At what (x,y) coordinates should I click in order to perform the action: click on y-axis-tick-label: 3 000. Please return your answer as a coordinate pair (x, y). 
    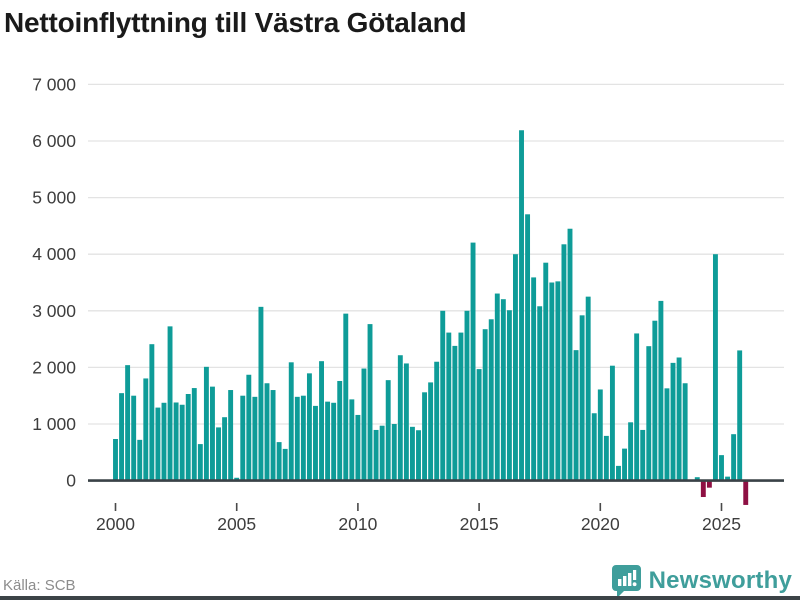
    Looking at the image, I should click on (54, 311).